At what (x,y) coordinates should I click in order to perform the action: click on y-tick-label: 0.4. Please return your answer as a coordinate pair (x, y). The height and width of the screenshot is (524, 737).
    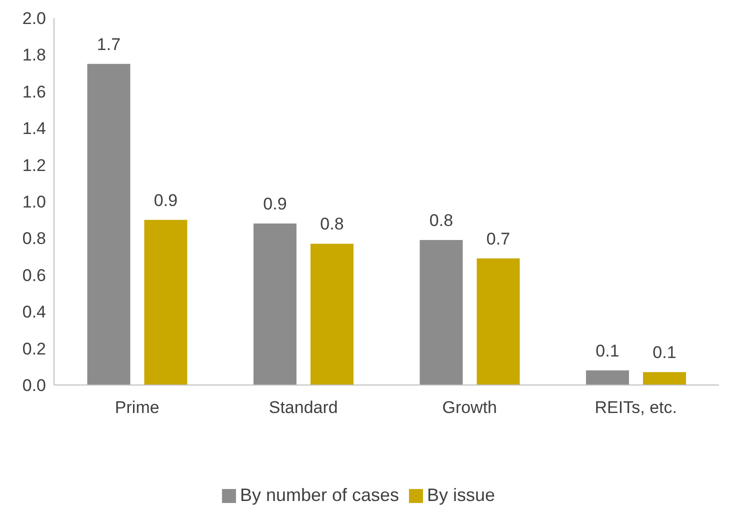
    Looking at the image, I should click on (34, 312).